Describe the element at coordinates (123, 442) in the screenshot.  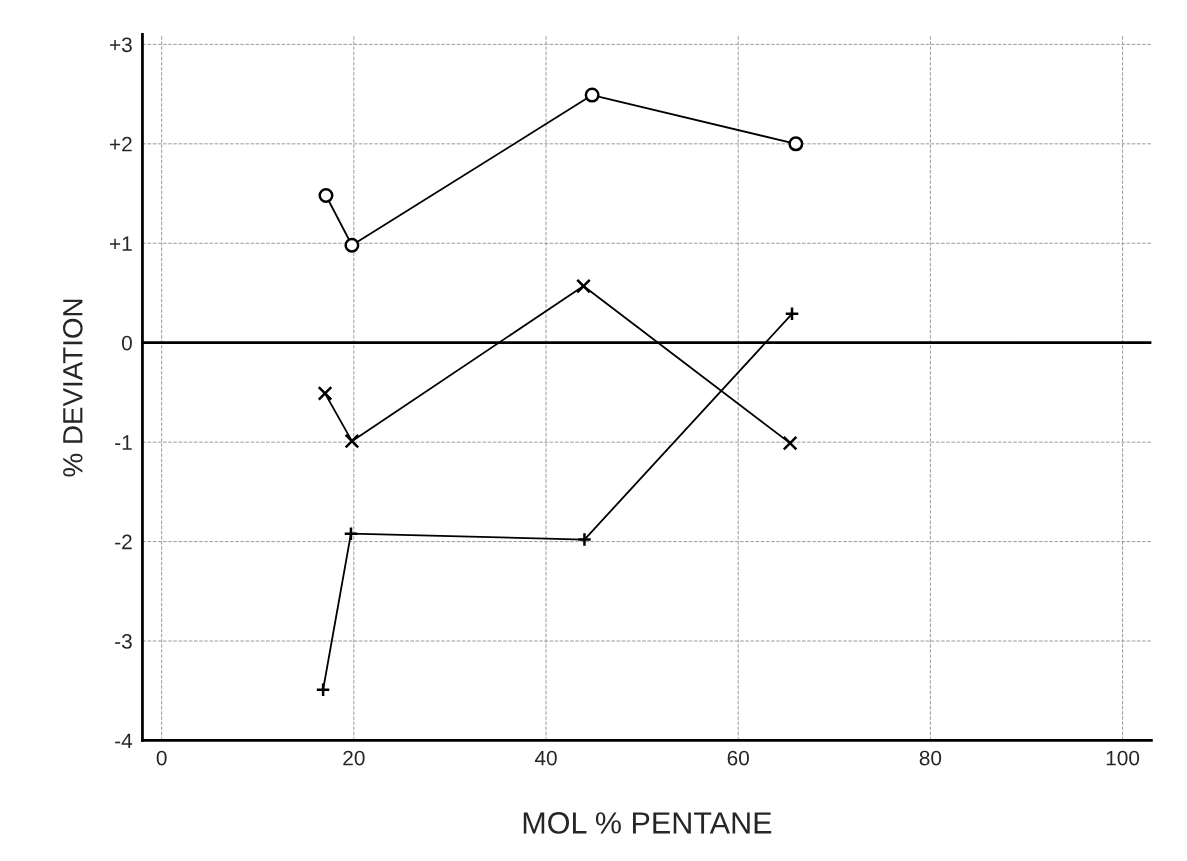
I see `y-tick-label: -1` at that location.